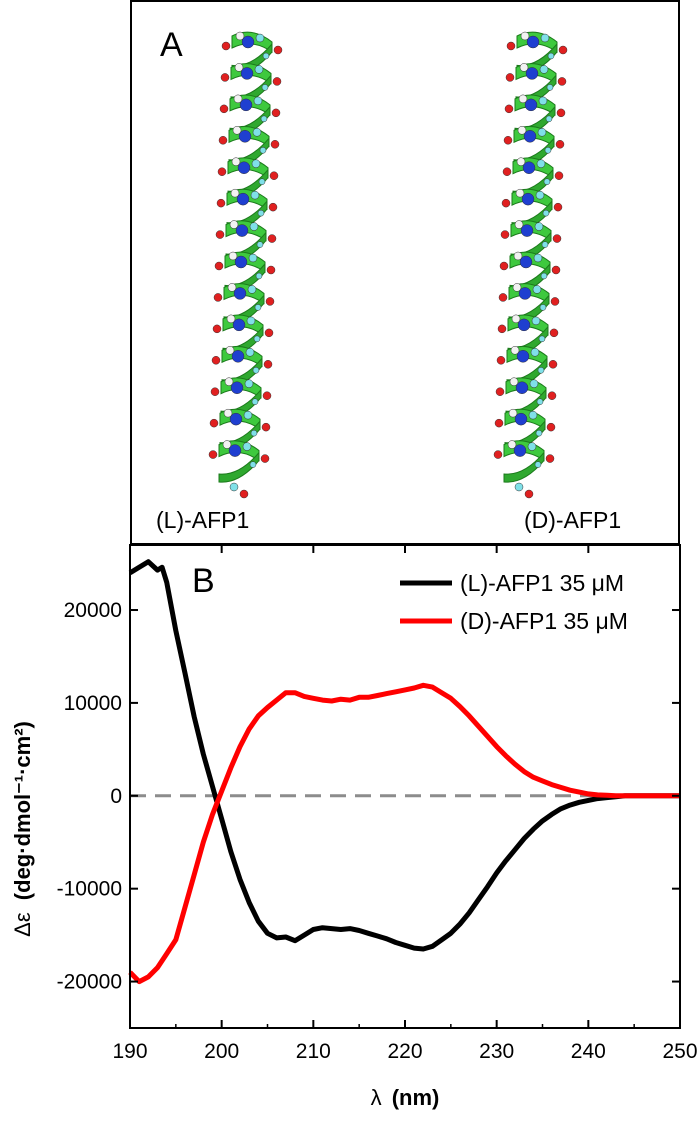 The image size is (700, 1123). What do you see at coordinates (239, 467) in the screenshot?
I see `helix-ribbon-back-segment` at bounding box center [239, 467].